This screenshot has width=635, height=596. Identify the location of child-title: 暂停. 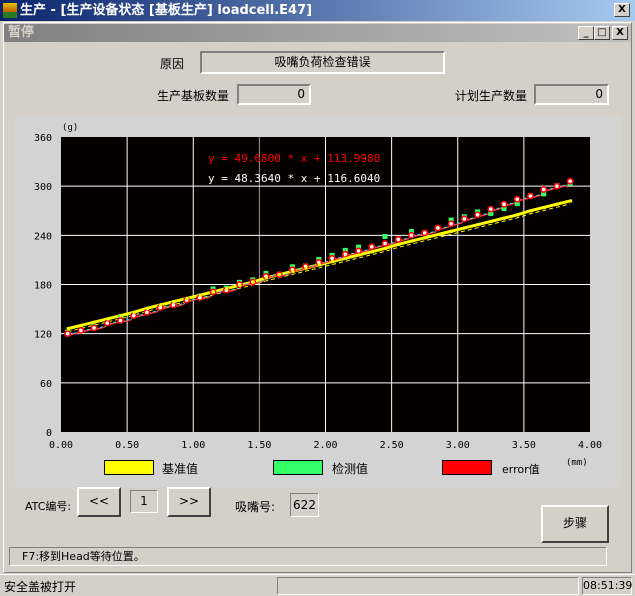
(21, 32).